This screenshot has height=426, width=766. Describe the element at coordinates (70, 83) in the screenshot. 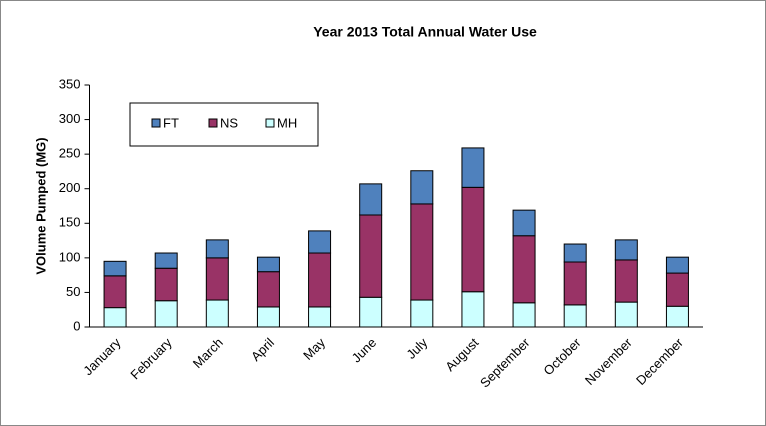

I see `y-tick-label: 350` at that location.